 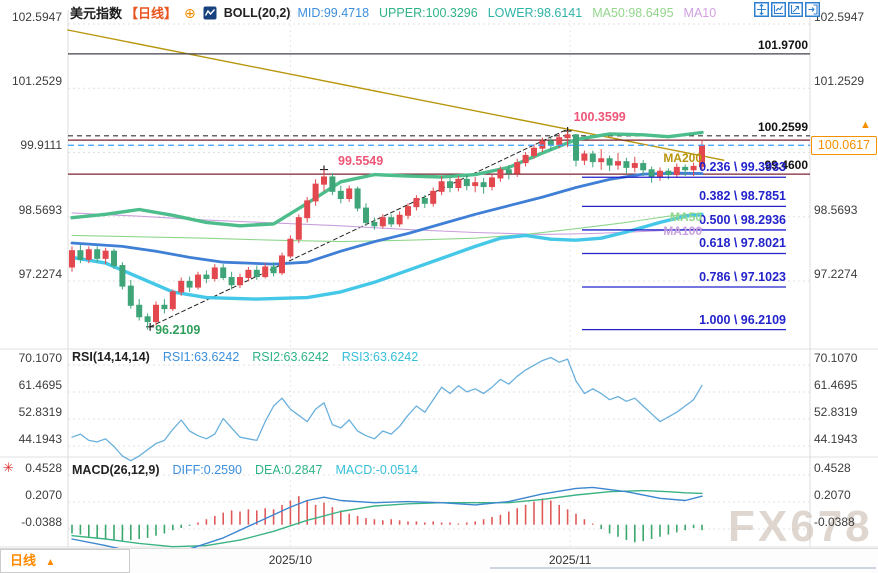 I want to click on period-label: 【日线】, so click(x=151, y=13).